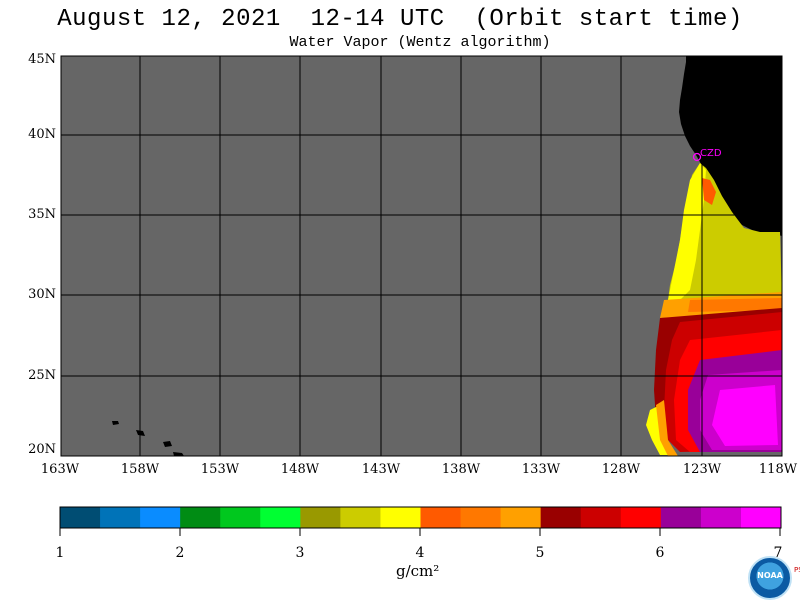  I want to click on station-label: CZD, so click(711, 153).